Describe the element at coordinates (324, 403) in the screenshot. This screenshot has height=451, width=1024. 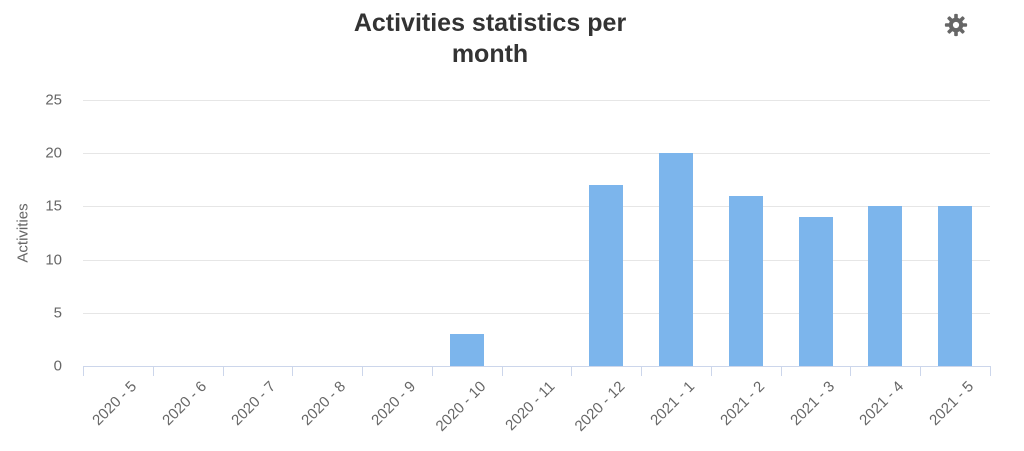
I see `x-axis-label: 2020 - 8` at that location.